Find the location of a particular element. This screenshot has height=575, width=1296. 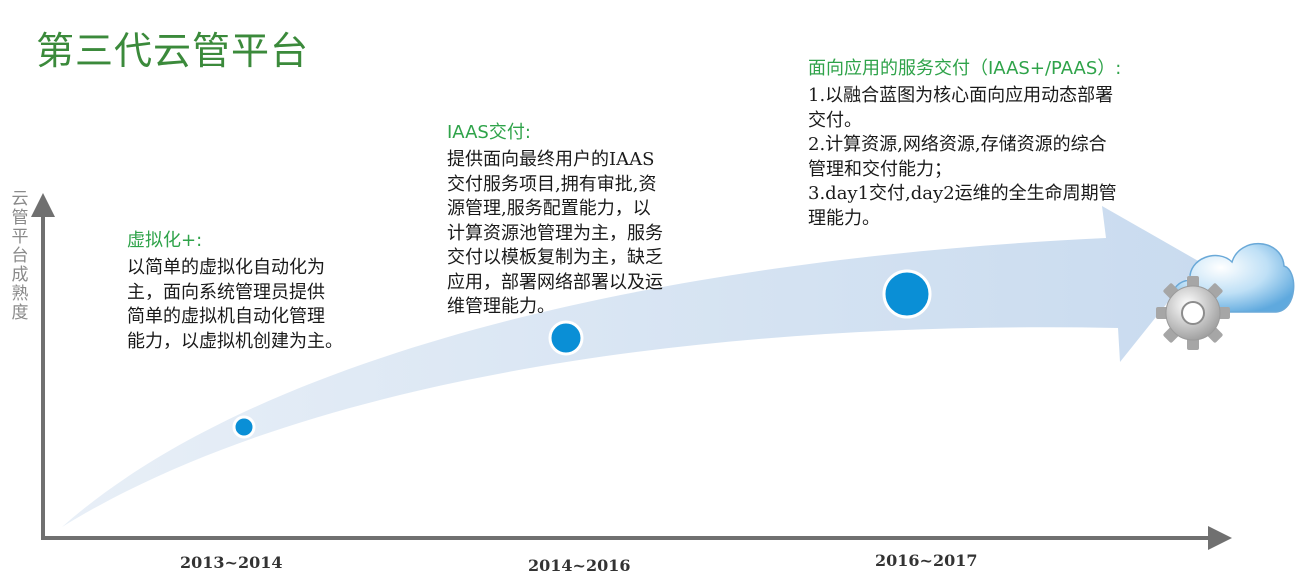

x-axis-arrowhead is located at coordinates (1220, 538).